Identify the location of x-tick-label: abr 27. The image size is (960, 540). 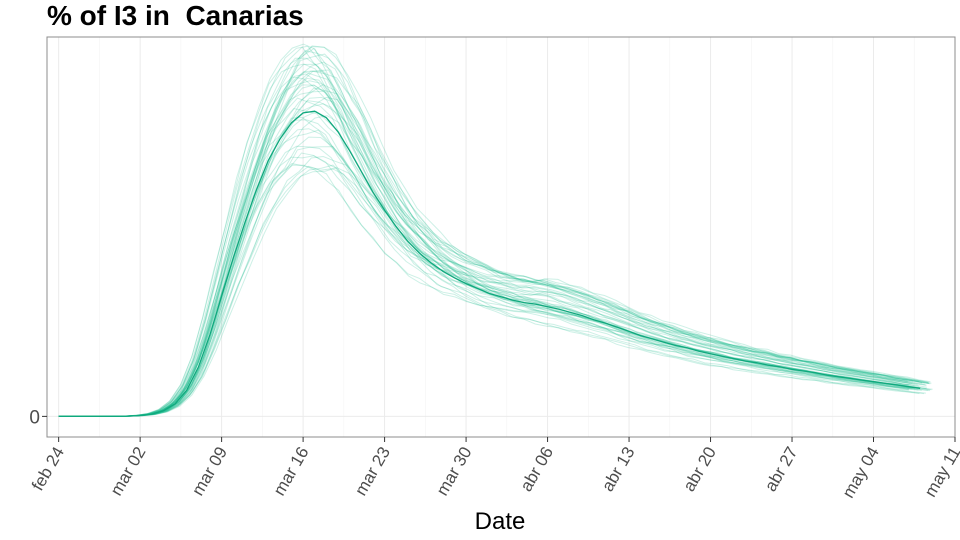
(781, 469).